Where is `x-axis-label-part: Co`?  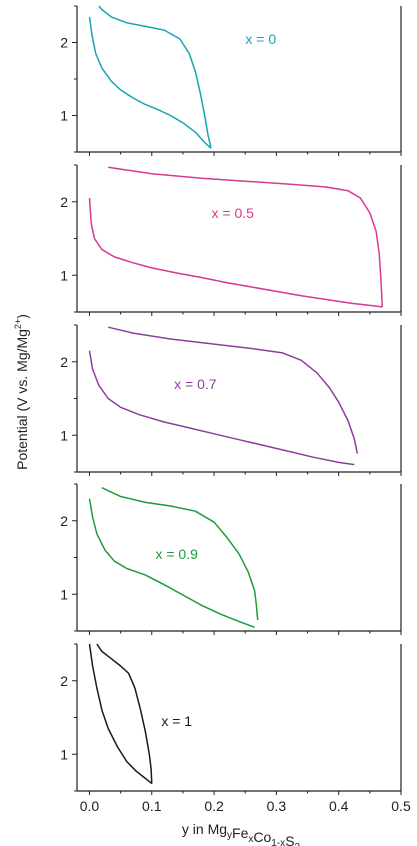 x-axis-label-part: Co is located at coordinates (262, 837).